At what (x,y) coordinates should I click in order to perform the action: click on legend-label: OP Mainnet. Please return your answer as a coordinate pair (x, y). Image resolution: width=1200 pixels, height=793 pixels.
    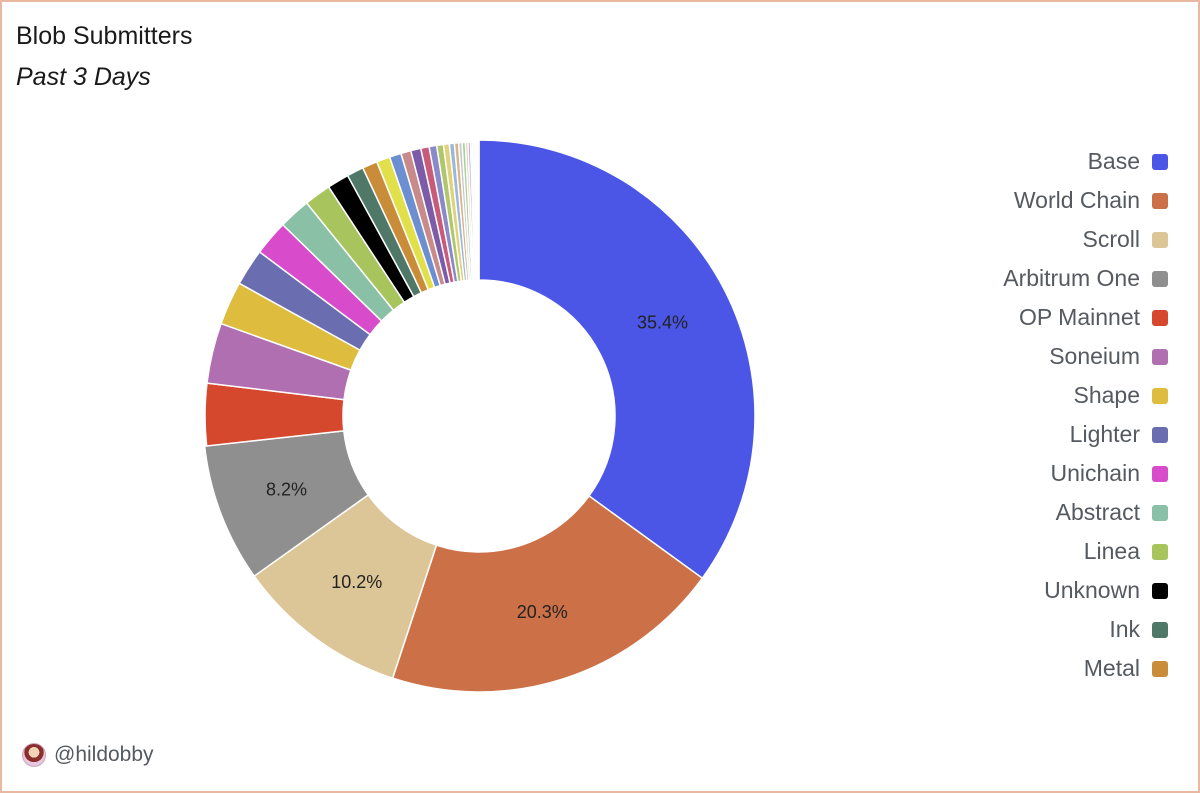
    Looking at the image, I should click on (1079, 317).